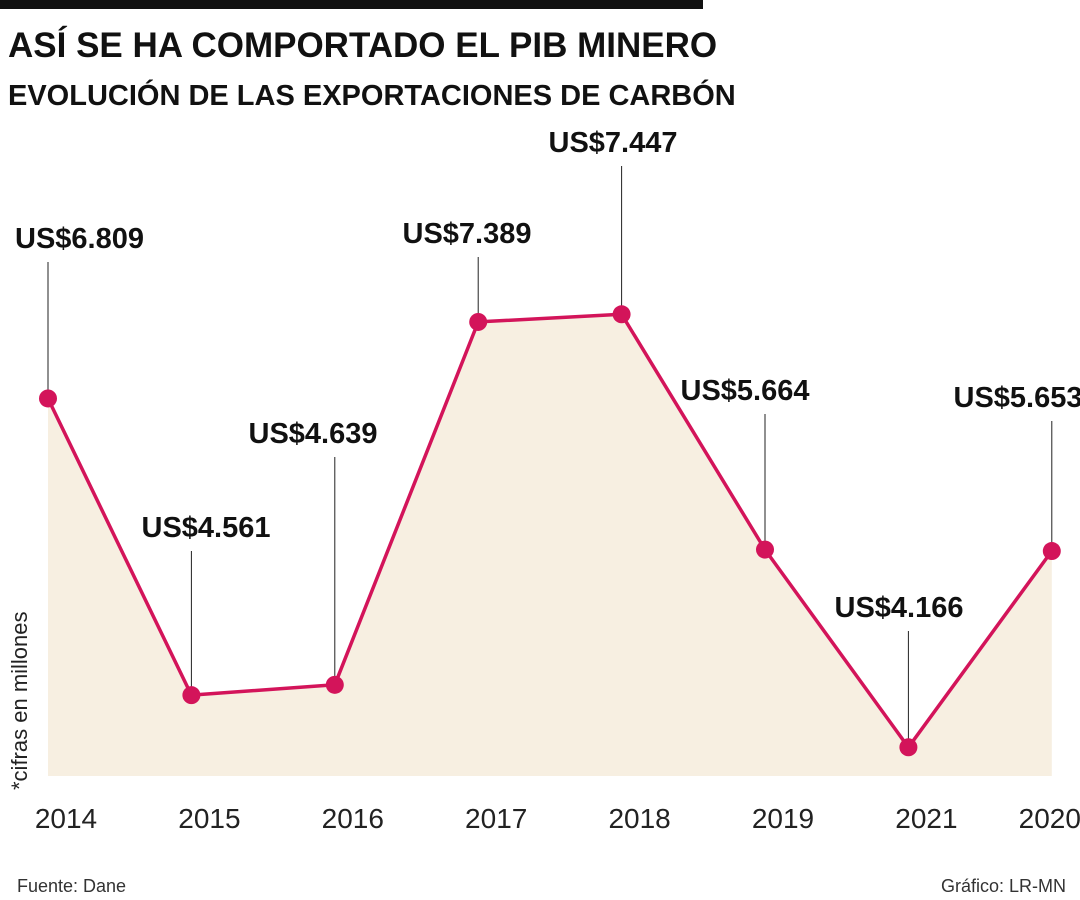  Describe the element at coordinates (783, 818) in the screenshot. I see `x-tick-label: 2019` at that location.